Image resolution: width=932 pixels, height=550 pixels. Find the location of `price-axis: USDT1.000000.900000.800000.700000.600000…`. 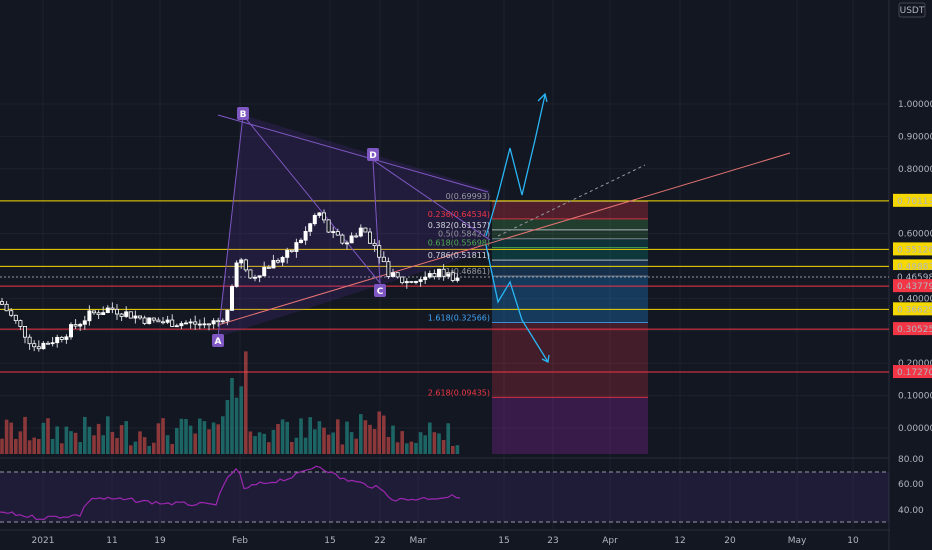

price-axis: USDT1.000000.900000.800000.700000.600000… is located at coordinates (911, 275).